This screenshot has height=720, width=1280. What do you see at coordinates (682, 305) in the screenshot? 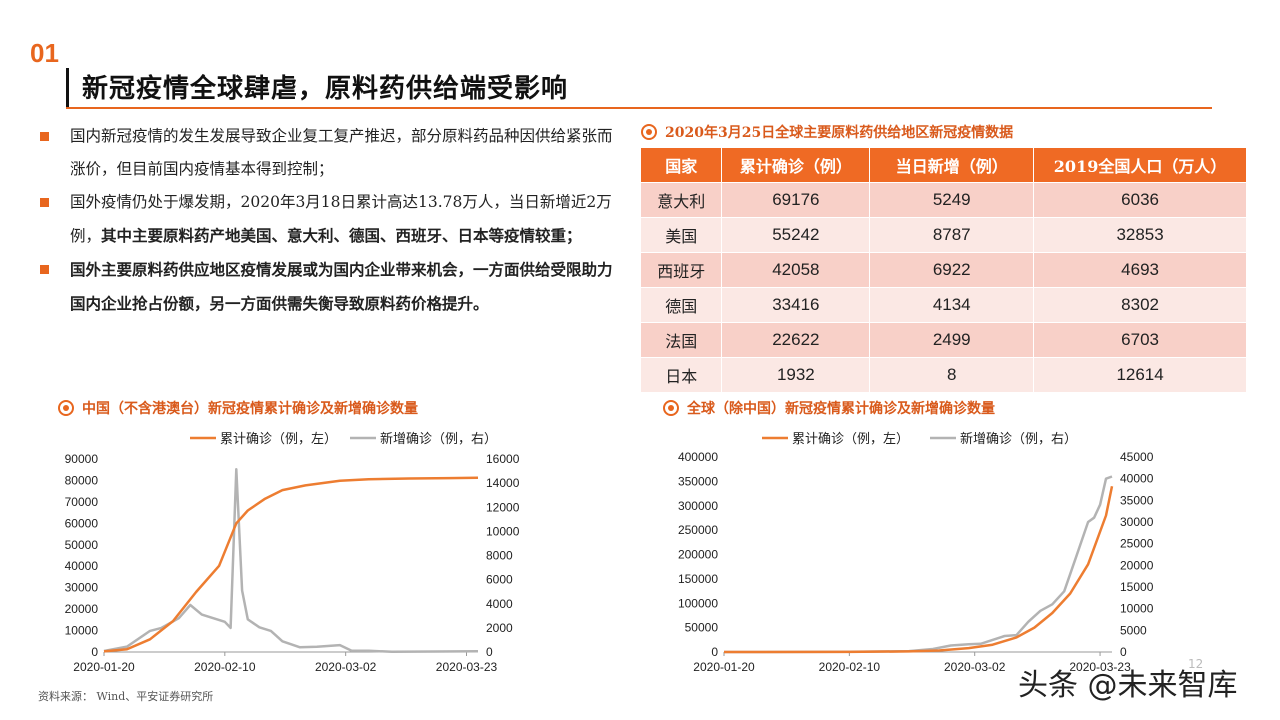
I see `table-cell: 德国` at bounding box center [682, 305].